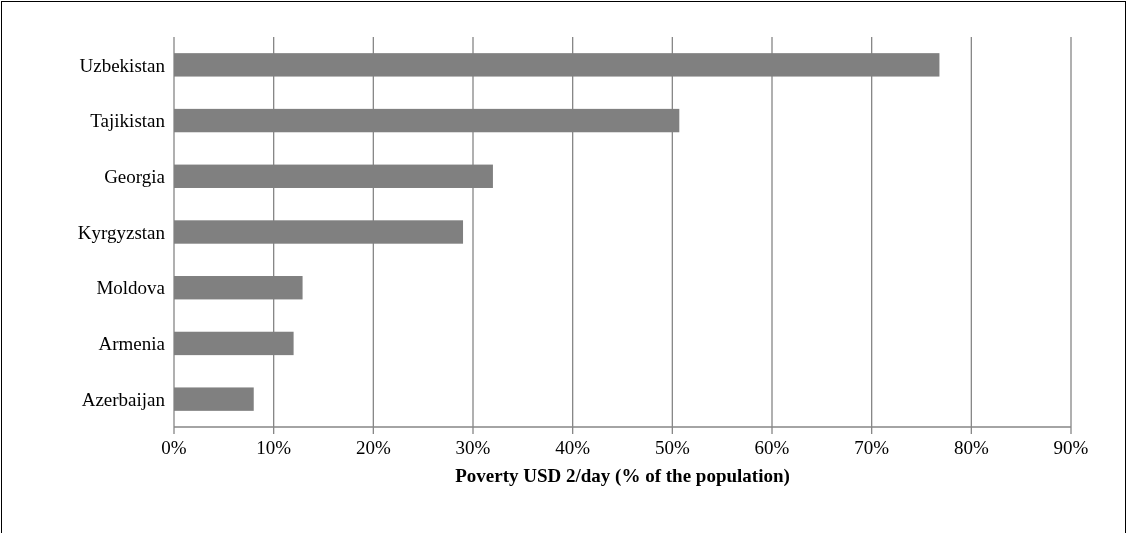  Describe the element at coordinates (672, 447) in the screenshot. I see `x-tick-label: 50%` at that location.